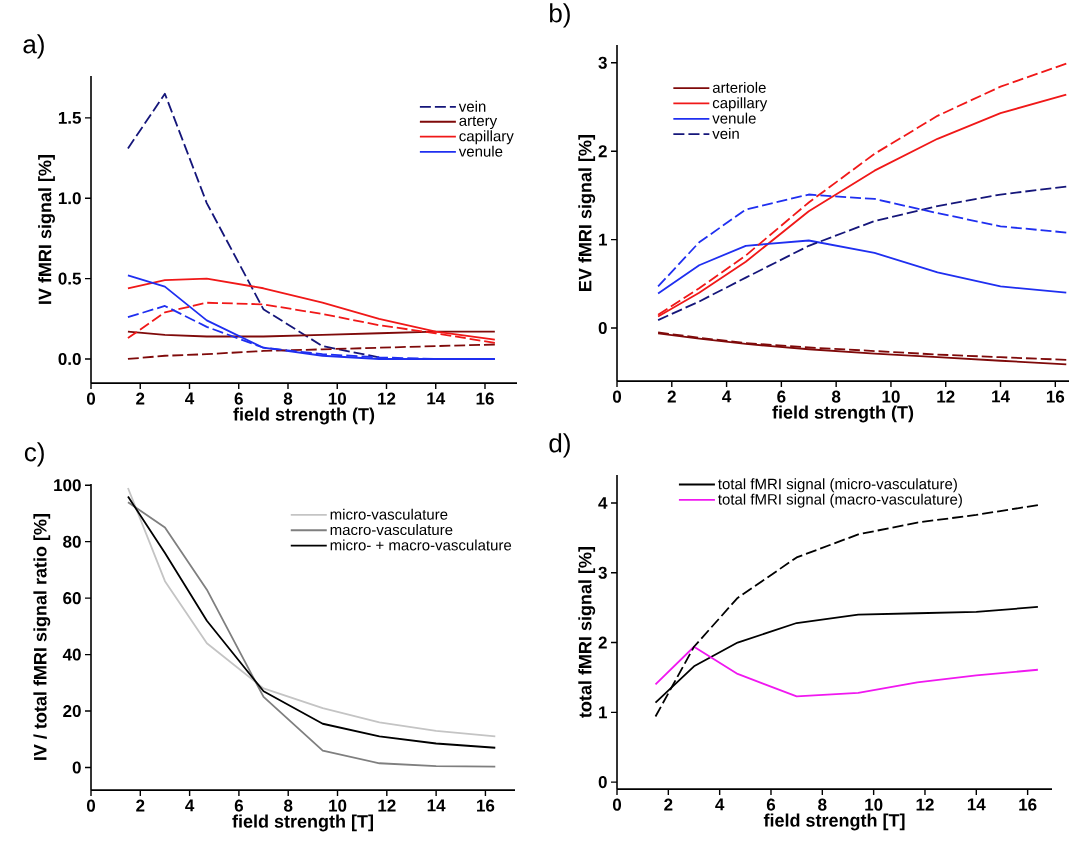  I want to click on chart-title: d), so click(559, 445).